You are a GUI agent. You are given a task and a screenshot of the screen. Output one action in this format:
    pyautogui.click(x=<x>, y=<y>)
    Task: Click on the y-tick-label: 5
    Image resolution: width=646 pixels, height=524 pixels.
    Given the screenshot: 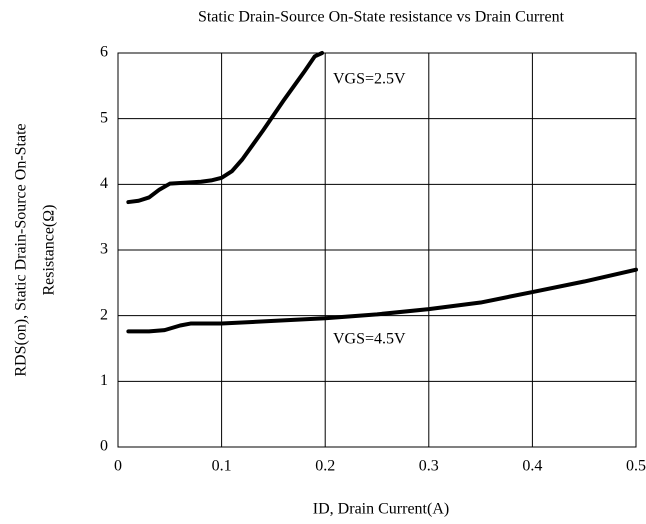 What is the action you would take?
    pyautogui.click(x=104, y=117)
    